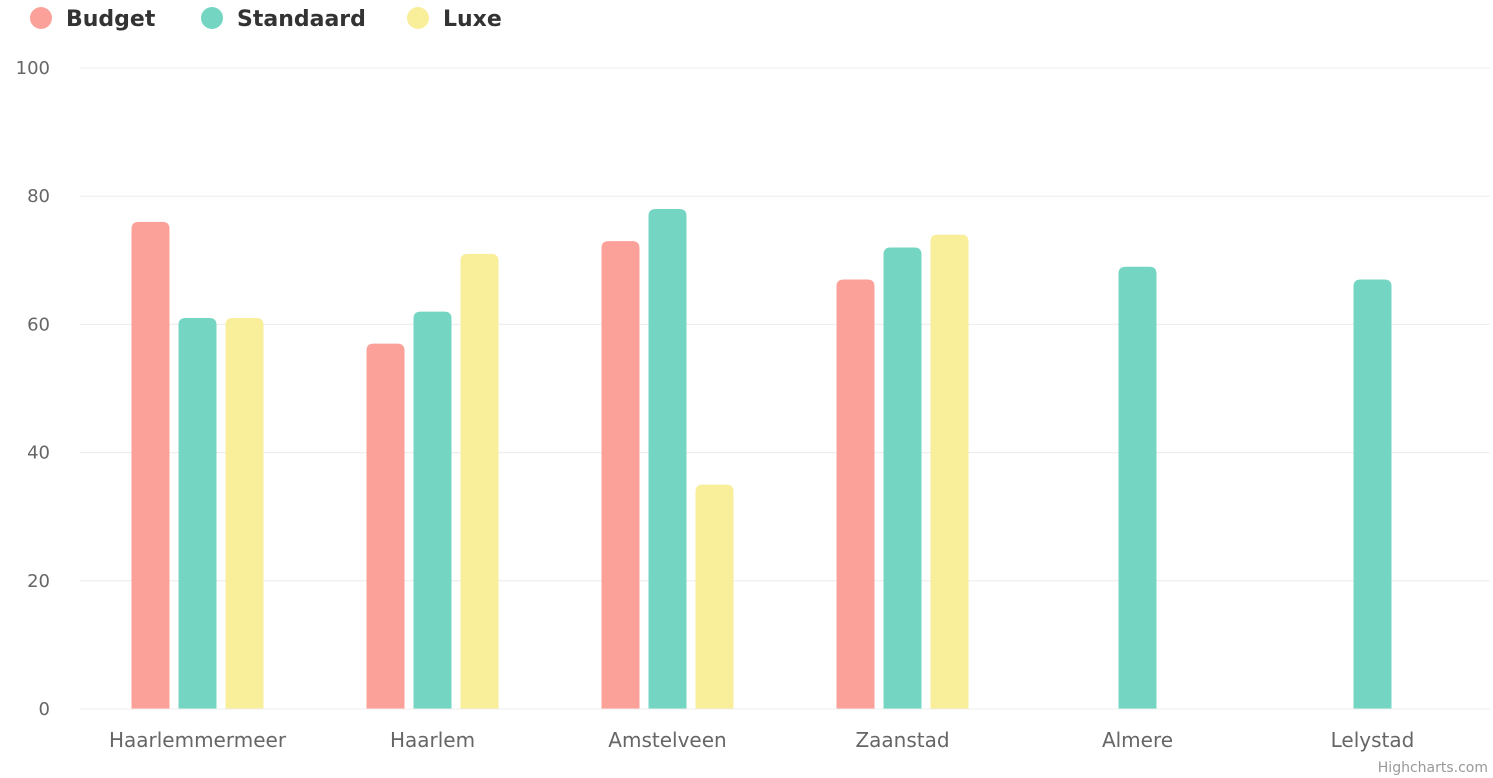  I want to click on bar-budget-haarlemmermeer, so click(150, 465).